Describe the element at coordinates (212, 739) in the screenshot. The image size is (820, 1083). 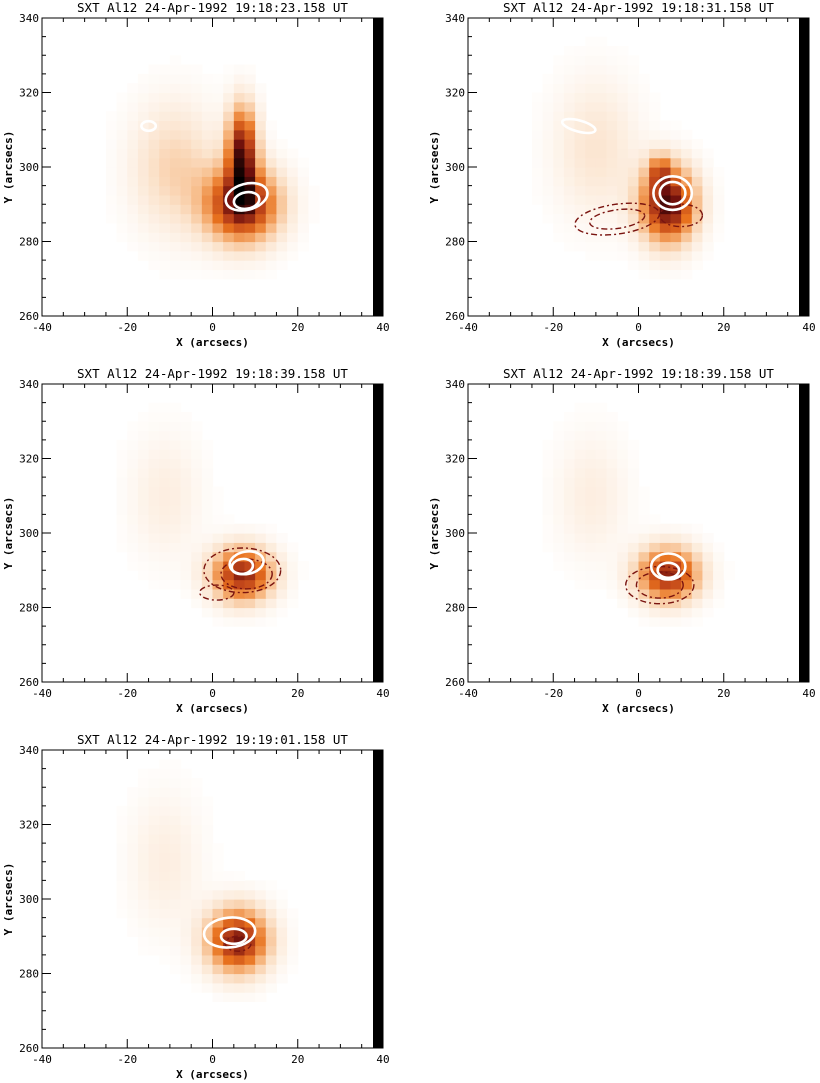
I see `panel-title: SXT Al12 24-Apr-1992 19:19:01.158 UT` at that location.